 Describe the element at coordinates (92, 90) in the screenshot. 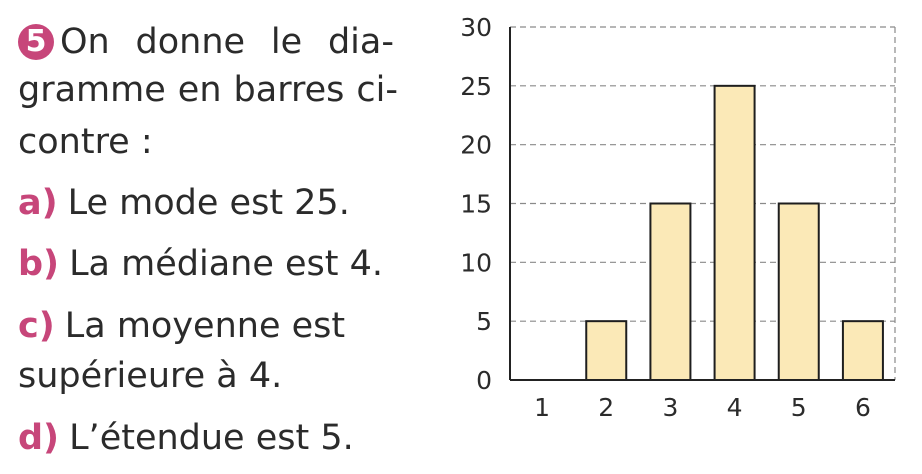

I see `intro-word: gramme` at that location.